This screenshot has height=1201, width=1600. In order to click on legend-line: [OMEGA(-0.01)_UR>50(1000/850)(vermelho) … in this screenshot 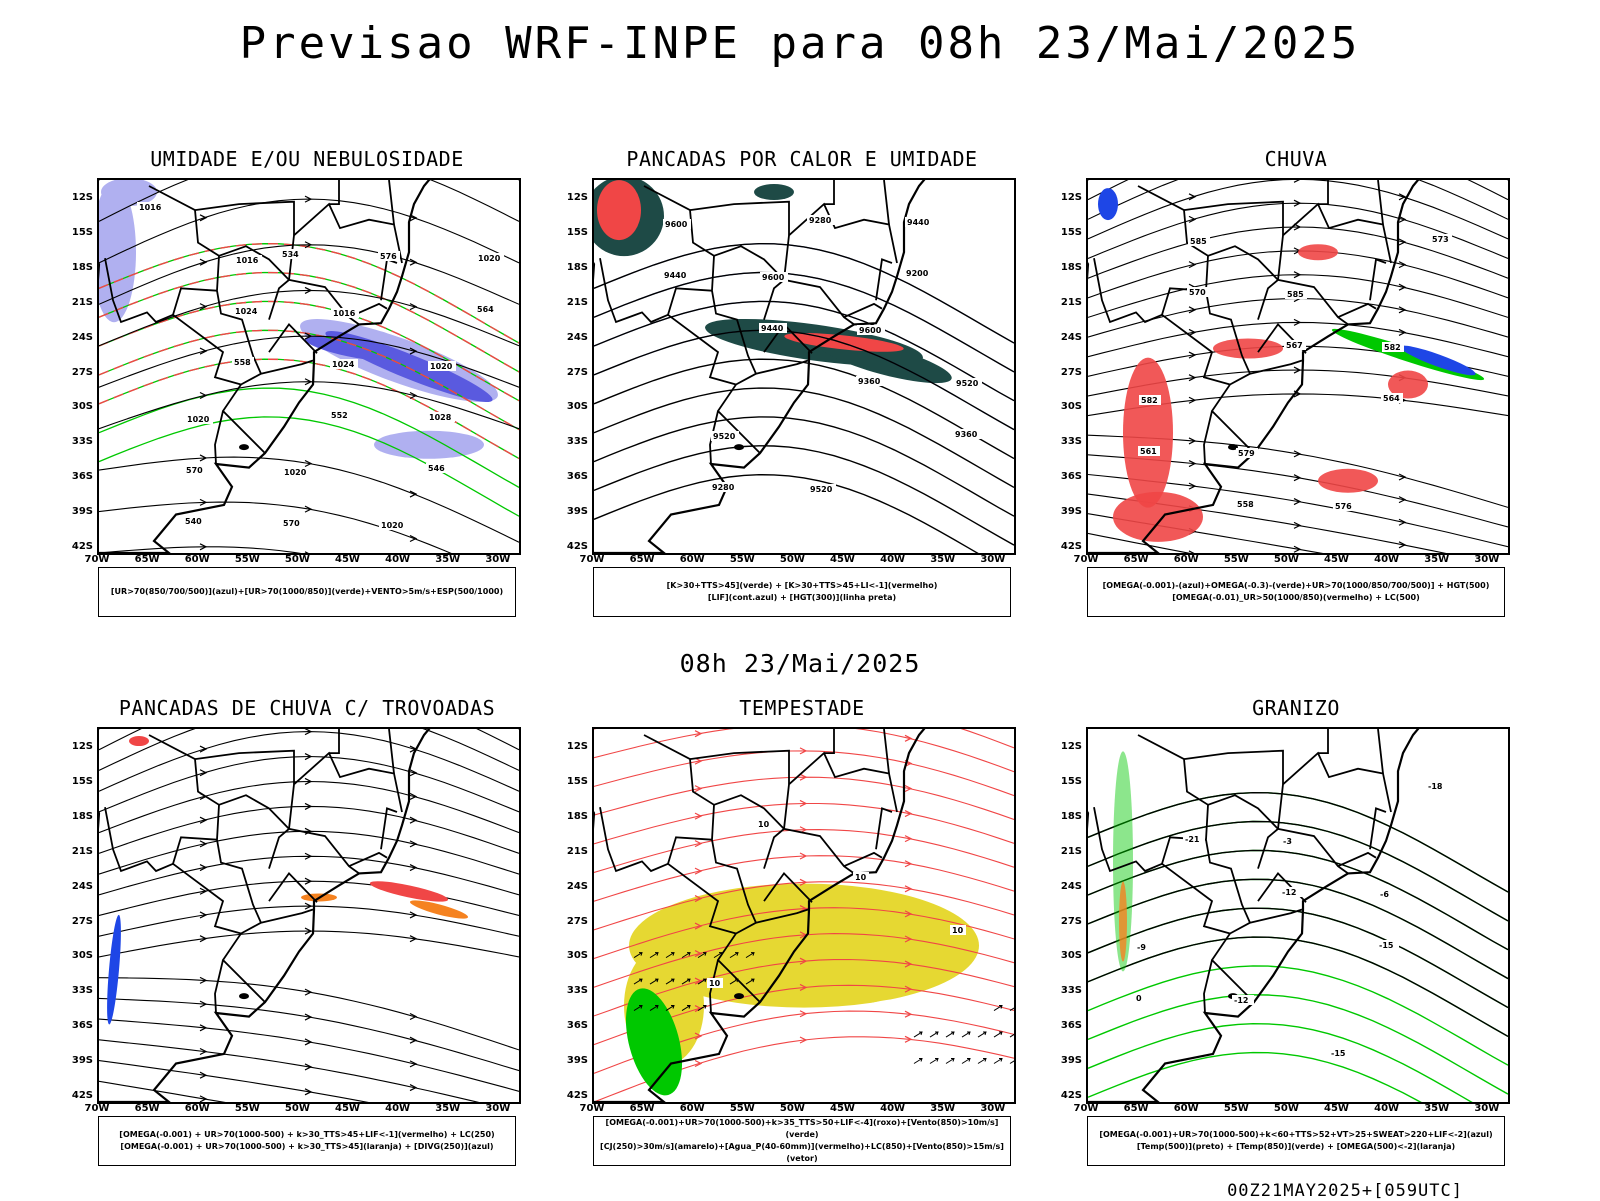, I will do `click(1296, 597)`.